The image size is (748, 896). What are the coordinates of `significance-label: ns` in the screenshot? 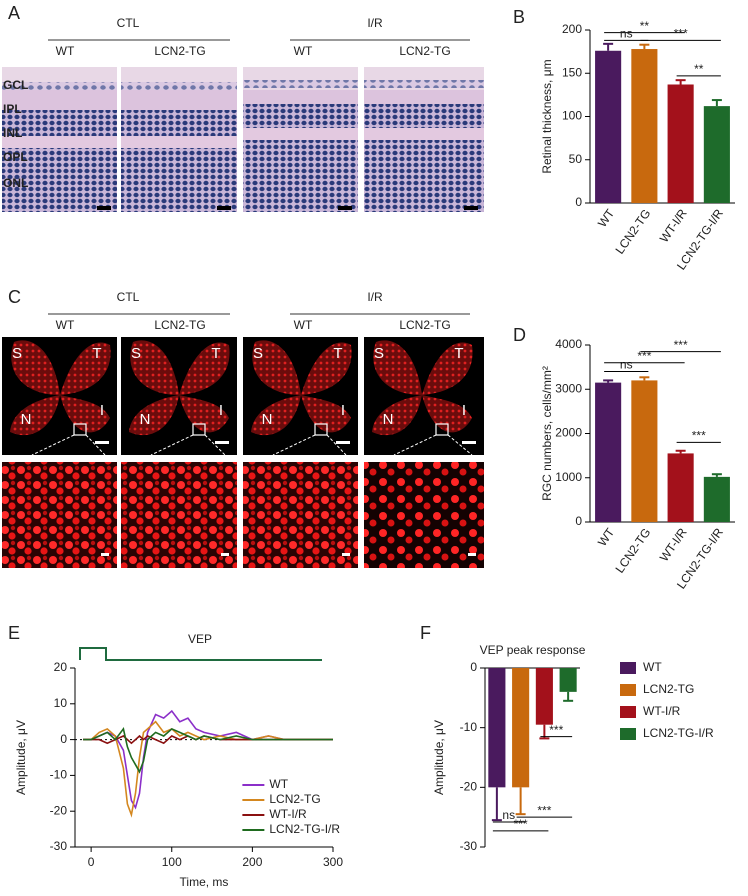 It's located at (626, 365).